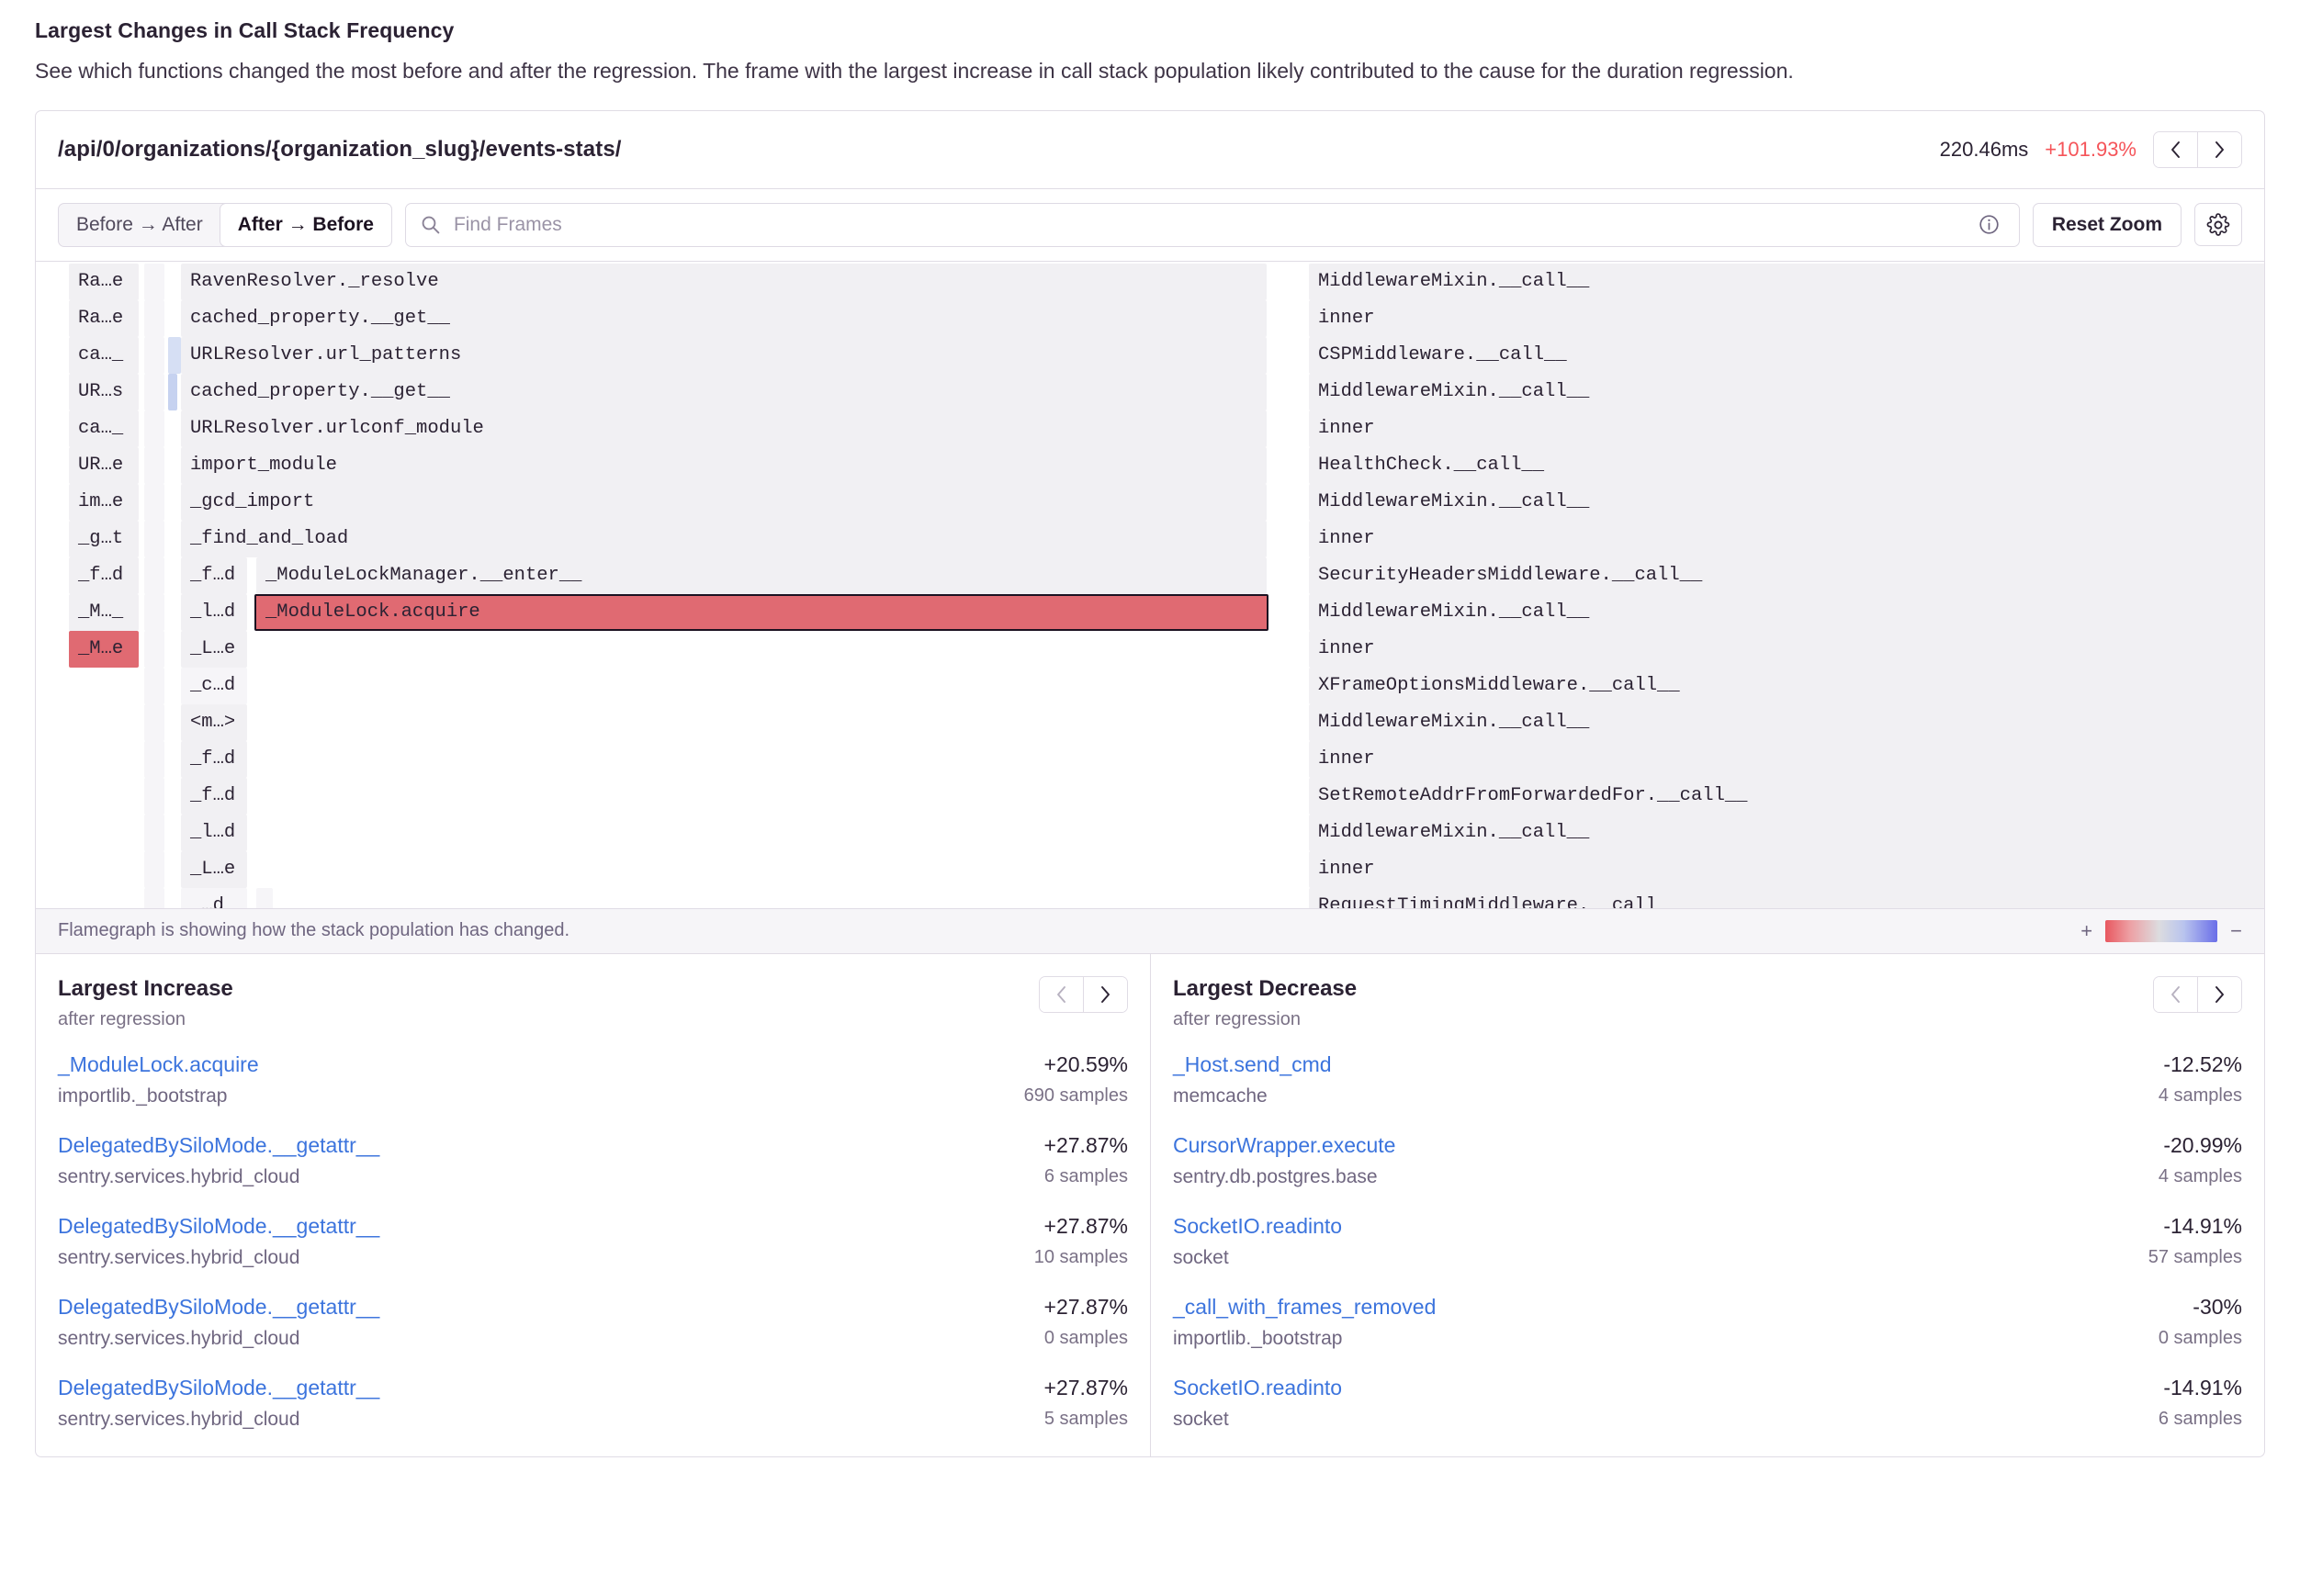 The image size is (2300, 1596). What do you see at coordinates (1786, 355) in the screenshot?
I see `flame-frame: CSPMiddleware.__call__` at bounding box center [1786, 355].